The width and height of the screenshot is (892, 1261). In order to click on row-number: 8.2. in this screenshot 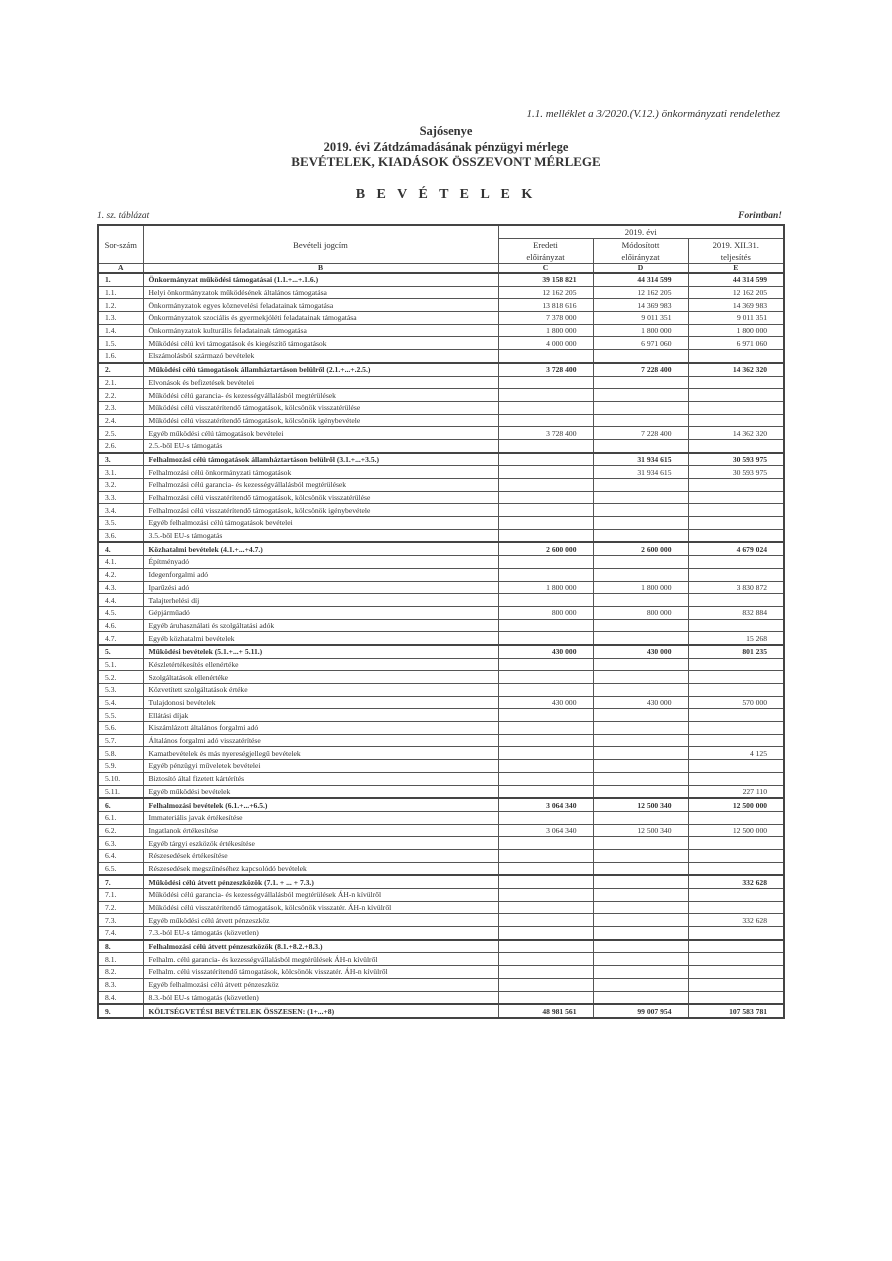, I will do `click(120, 972)`.